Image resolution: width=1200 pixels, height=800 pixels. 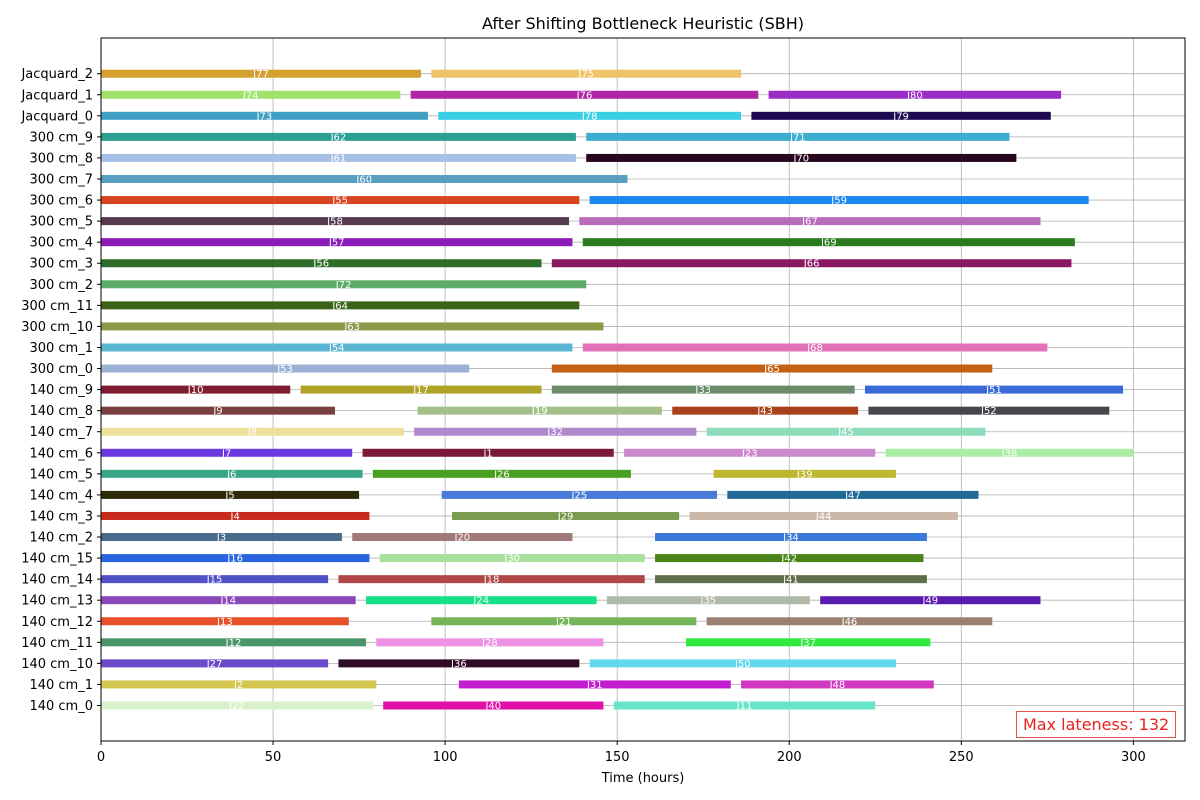 I want to click on x-tick-label: 300, so click(x=1133, y=757).